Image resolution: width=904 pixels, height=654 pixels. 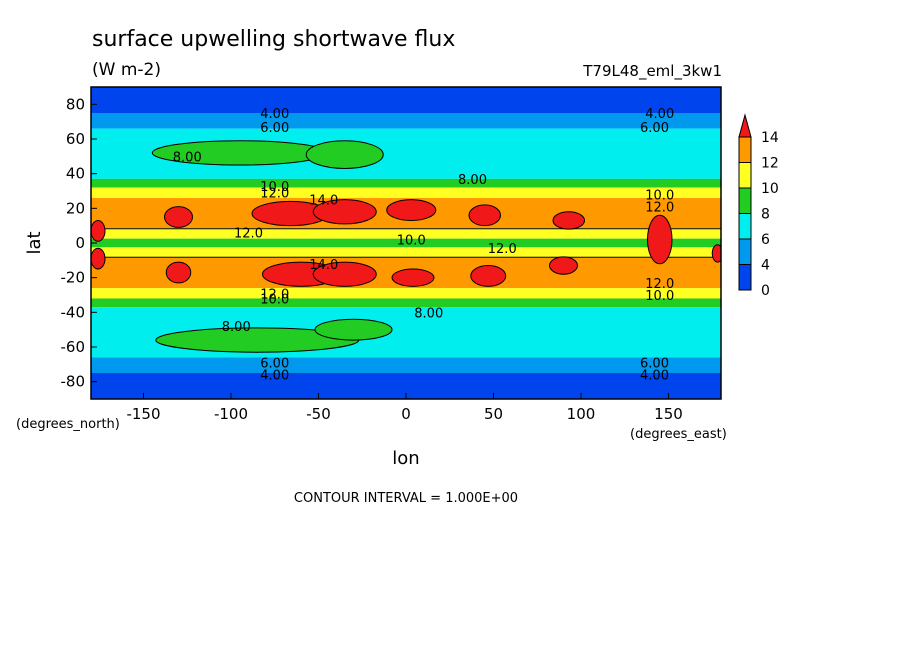 What do you see at coordinates (405, 458) in the screenshot?
I see `x-axis-label: lon` at bounding box center [405, 458].